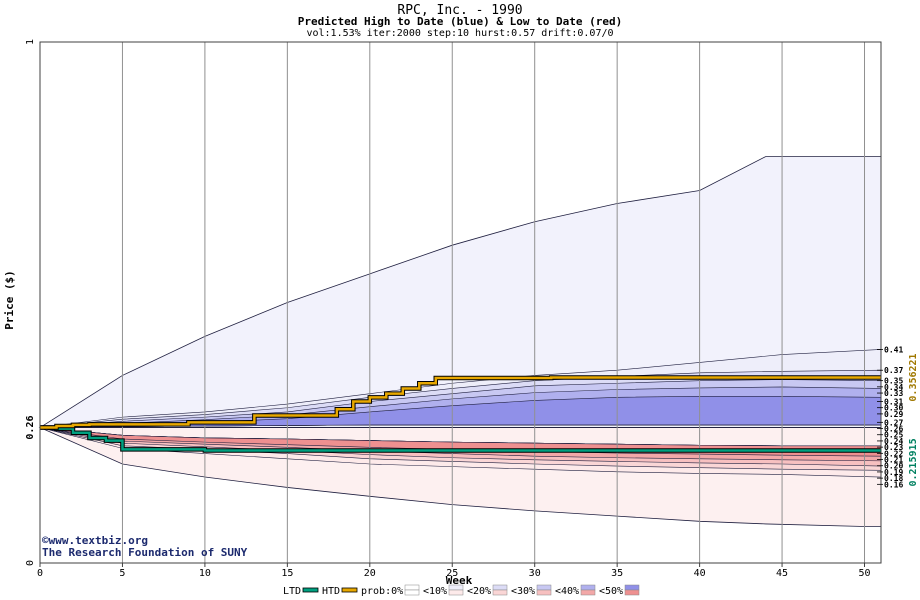 The image size is (920, 600). Describe the element at coordinates (893, 349) in the screenshot. I see `band-label: 0.41` at that location.